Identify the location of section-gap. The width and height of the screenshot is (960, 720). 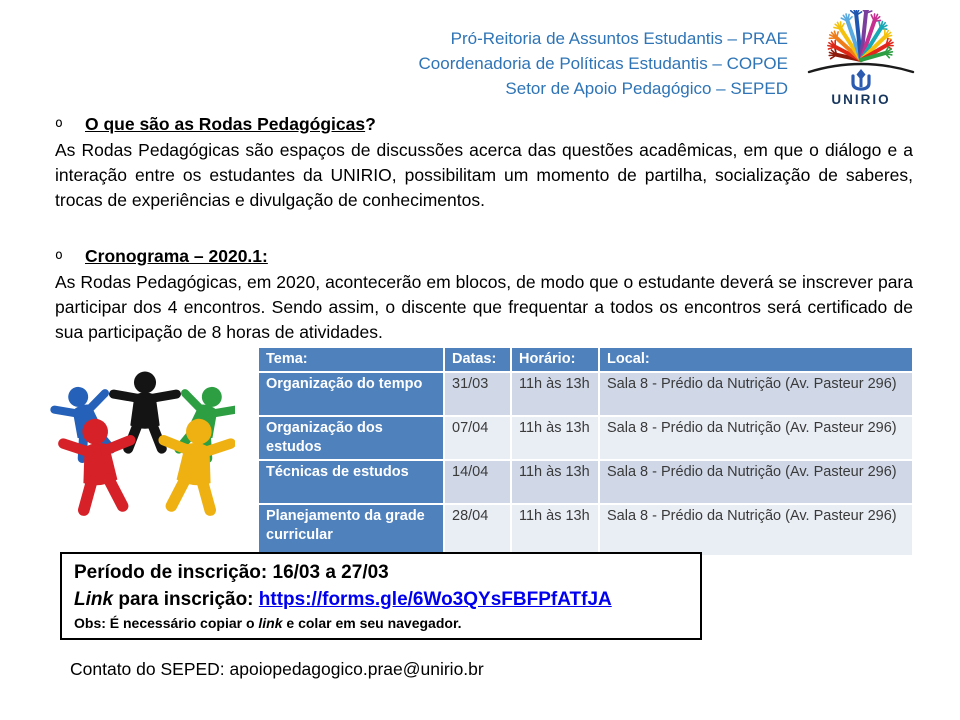
(484, 237).